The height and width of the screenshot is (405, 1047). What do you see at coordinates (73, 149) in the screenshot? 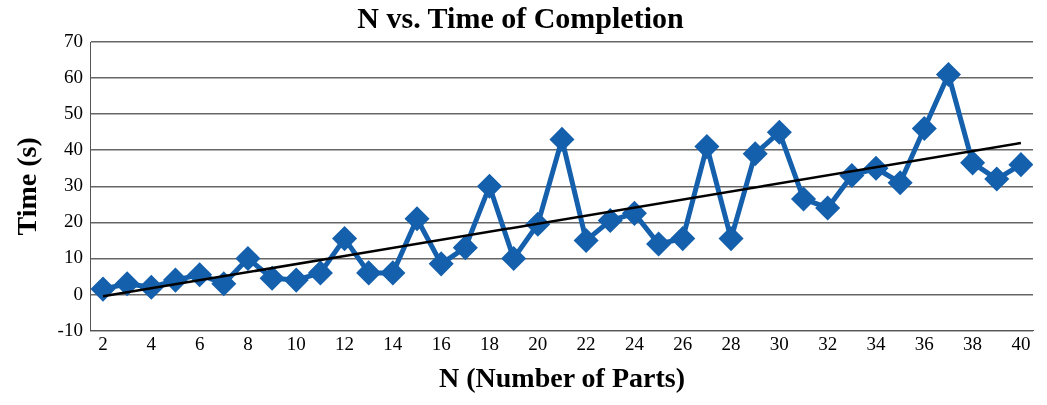
I see `y-tick-label: 40` at bounding box center [73, 149].